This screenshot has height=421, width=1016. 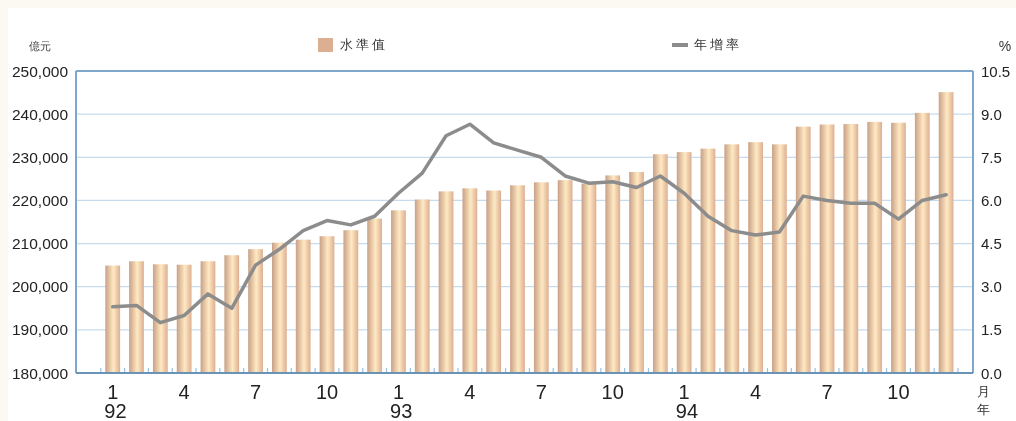 What do you see at coordinates (991, 114) in the screenshot?
I see `y2-tick-label: 9.0` at bounding box center [991, 114].